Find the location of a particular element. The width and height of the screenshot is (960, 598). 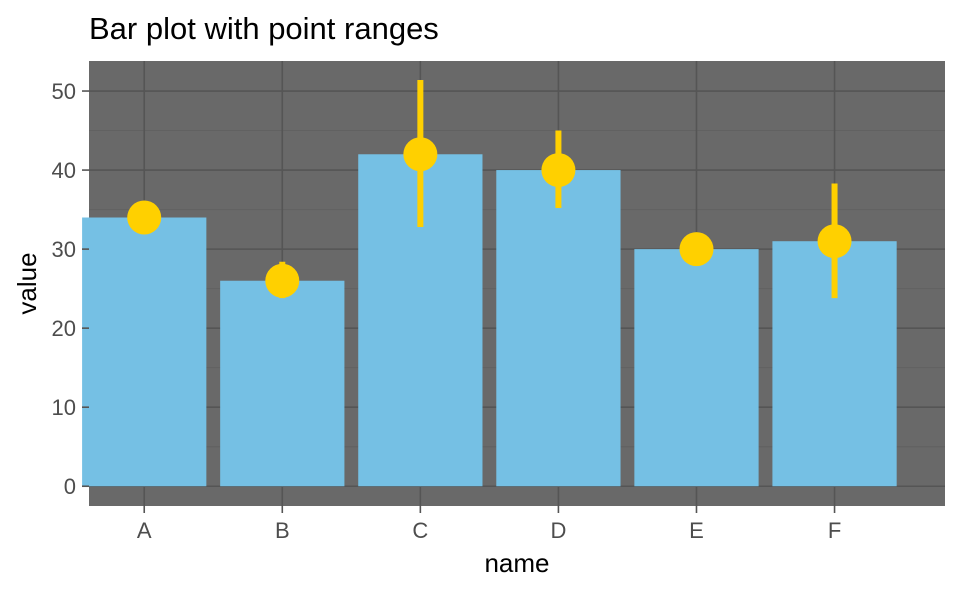

y-tick-label: 20 is located at coordinates (64, 328).